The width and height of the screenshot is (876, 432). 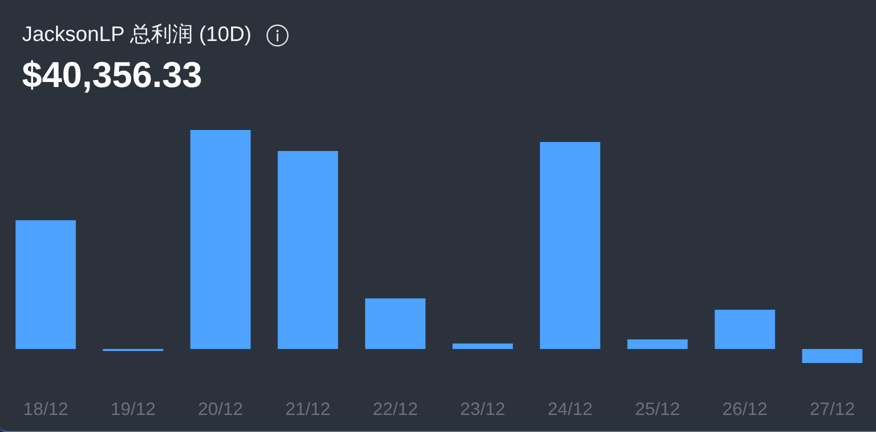 What do you see at coordinates (570, 408) in the screenshot?
I see `x-tick-label: 24/12` at bounding box center [570, 408].